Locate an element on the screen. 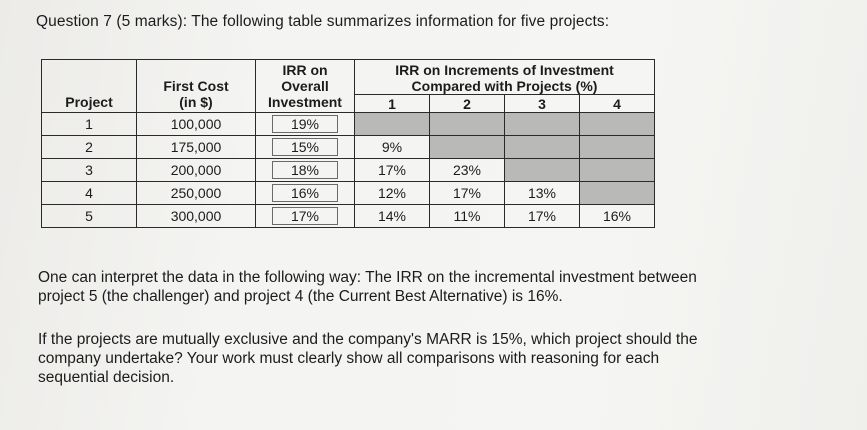 This screenshot has height=430, width=867. table-row: 4 250,000 16% 12% 17% 13% is located at coordinates (348, 193).